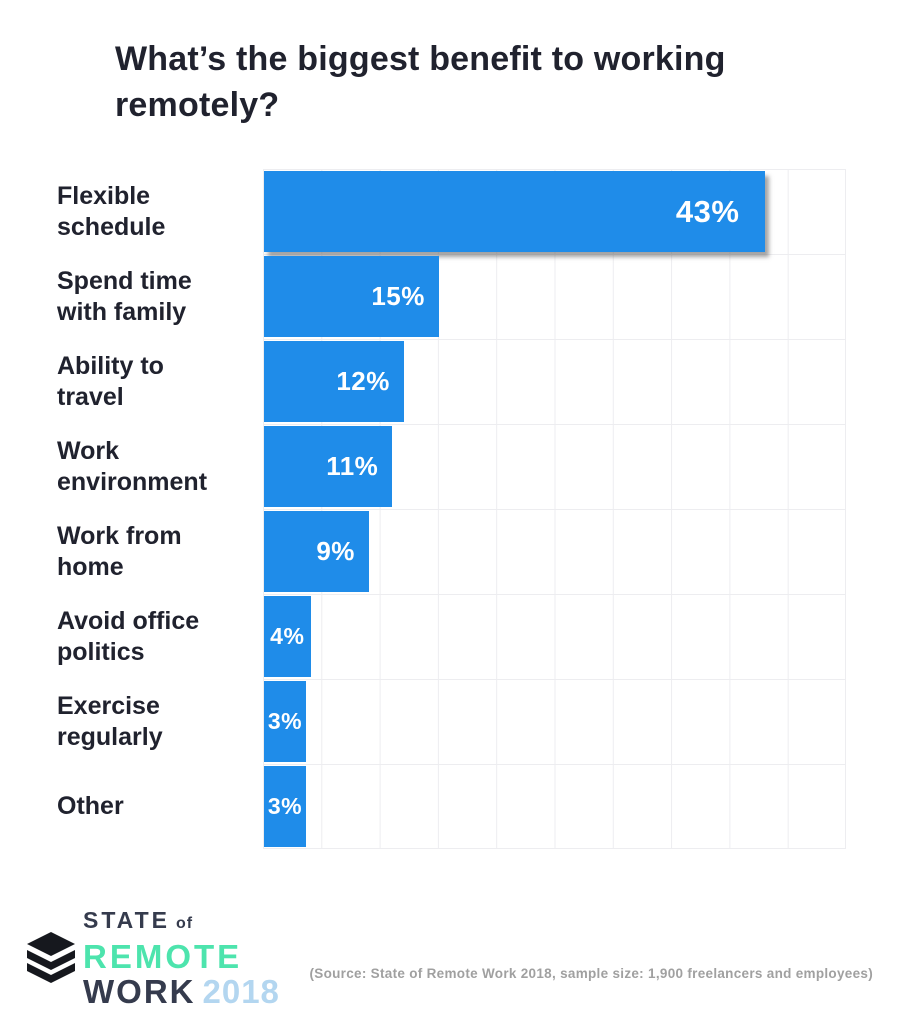 The height and width of the screenshot is (1024, 909). Describe the element at coordinates (398, 296) in the screenshot. I see `bar-value-label-spend-time-with-family: 15%` at that location.